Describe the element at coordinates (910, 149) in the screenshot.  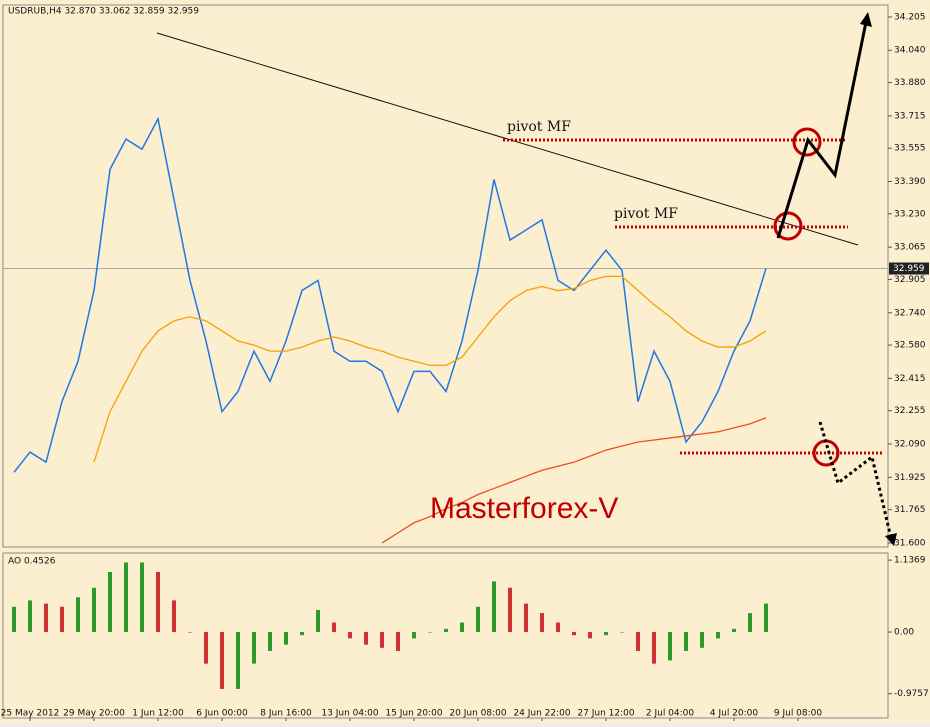
I see `y-tick-label: 33.555` at that location.